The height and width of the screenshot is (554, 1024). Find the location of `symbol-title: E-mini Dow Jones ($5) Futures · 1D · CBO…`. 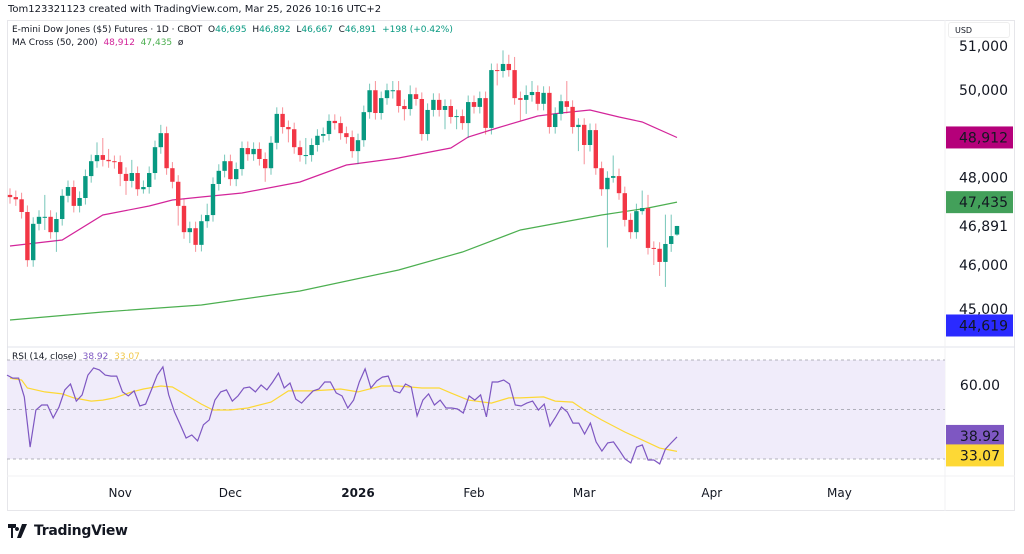

symbol-title: E-mini Dow Jones ($5) Futures · 1D · CBO… is located at coordinates (107, 30).